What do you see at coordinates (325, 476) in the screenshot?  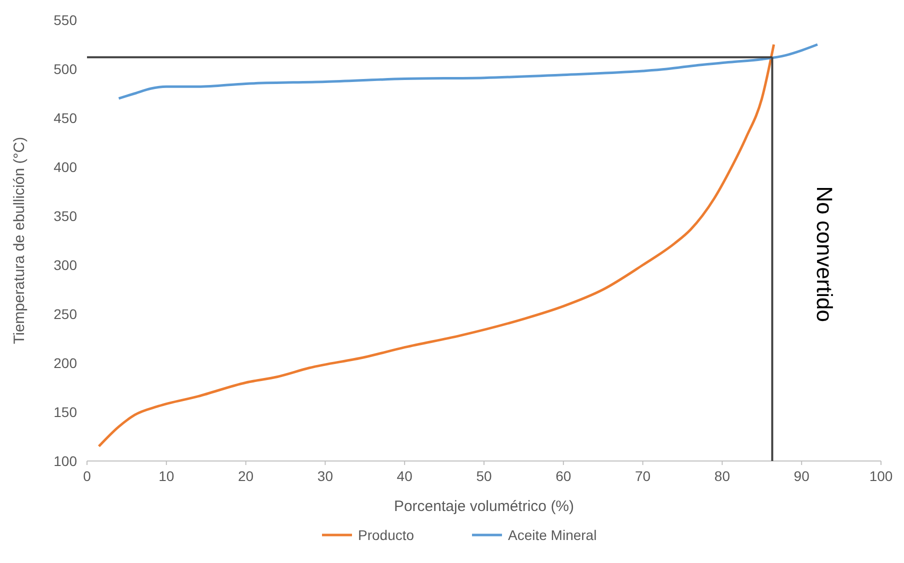 I see `x-tick-label: 30` at bounding box center [325, 476].